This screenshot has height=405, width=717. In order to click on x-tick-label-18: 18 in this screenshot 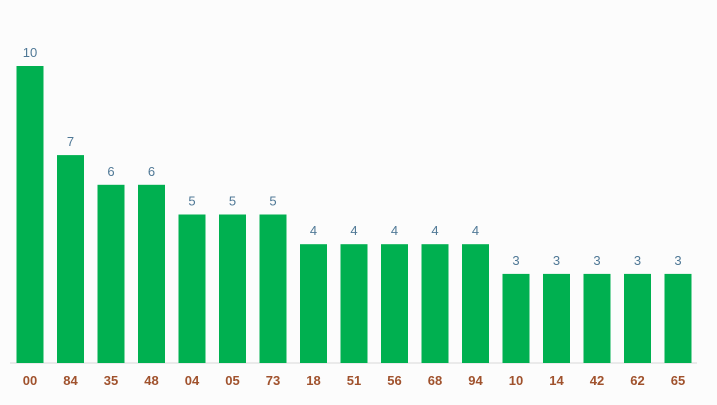, I will do `click(313, 380)`.